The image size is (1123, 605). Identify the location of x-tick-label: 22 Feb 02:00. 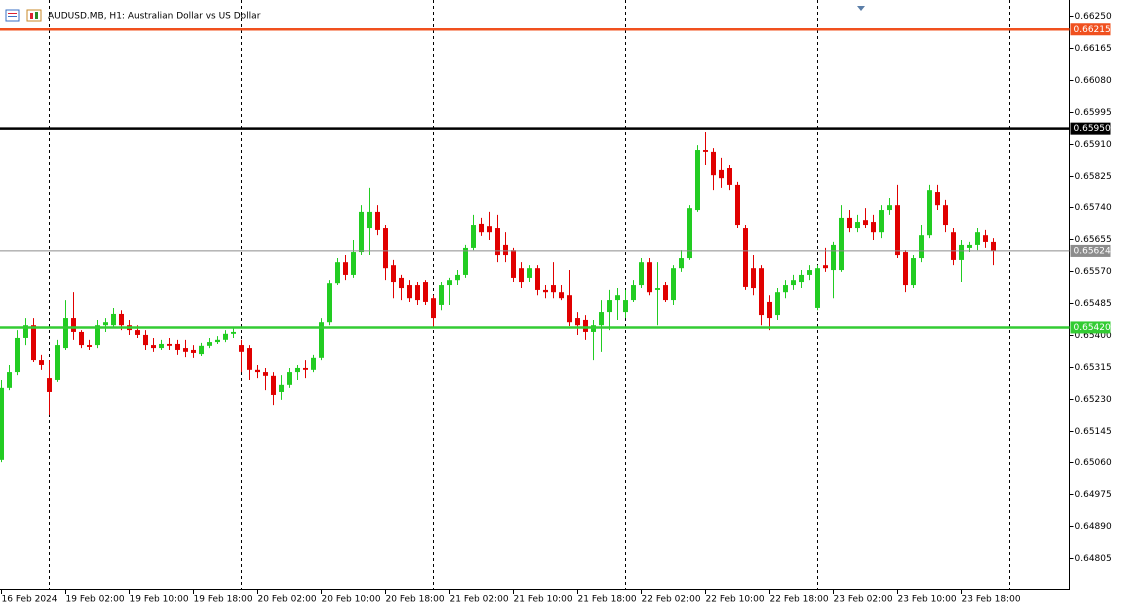
(671, 600).